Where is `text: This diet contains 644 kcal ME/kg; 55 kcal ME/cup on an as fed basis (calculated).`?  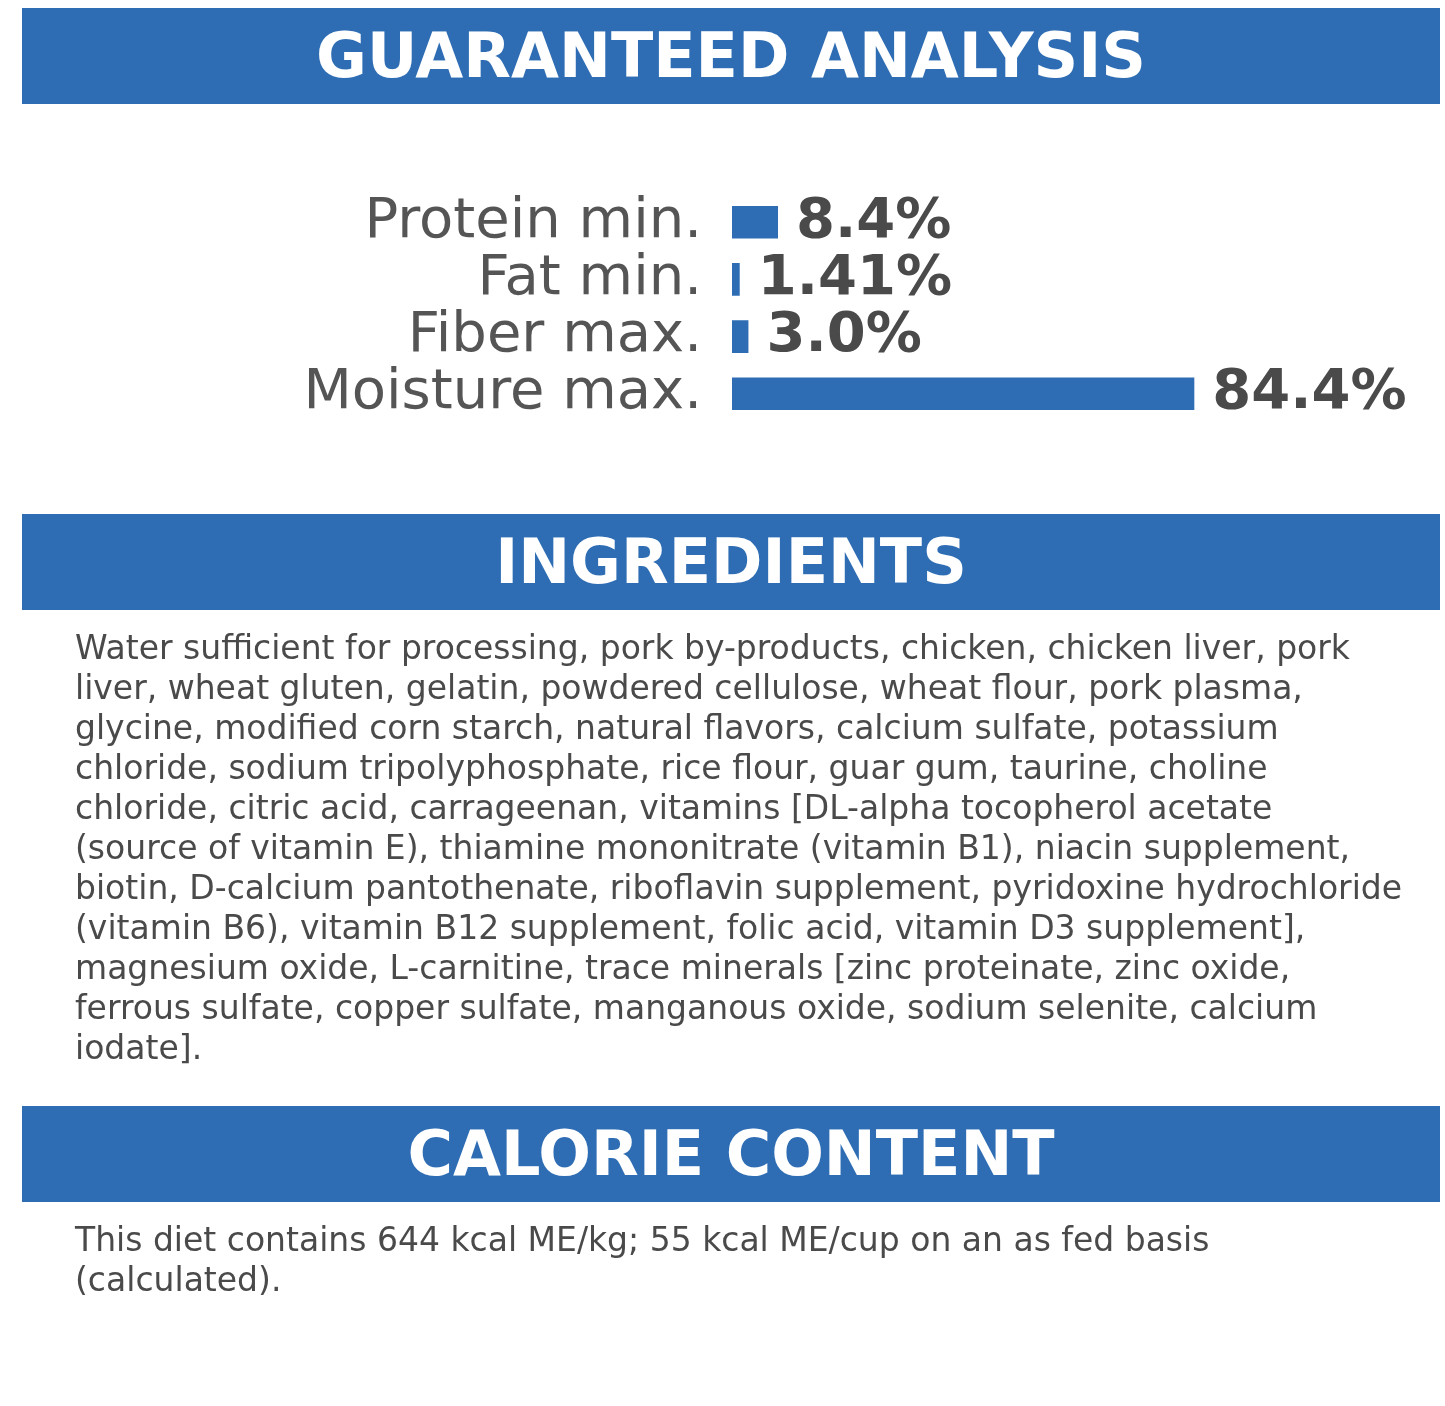 text: This diet contains 644 kcal ME/kg; 55 kcal ME/cup on an as fed basis (calculated). is located at coordinates (643, 1260).